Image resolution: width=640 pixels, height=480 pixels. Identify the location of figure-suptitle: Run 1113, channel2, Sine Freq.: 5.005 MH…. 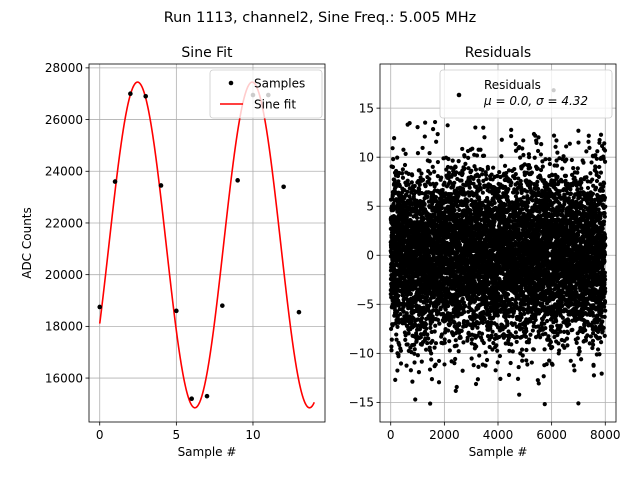
(320, 18).